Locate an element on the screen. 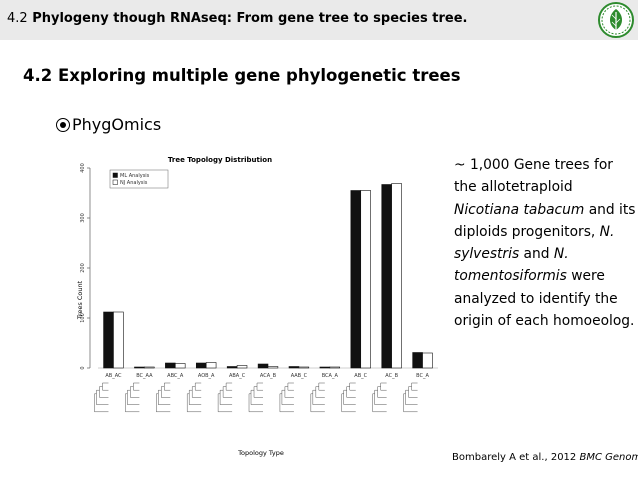 The width and height of the screenshot is (638, 479). x-tick-label: AOB_A is located at coordinates (206, 376).